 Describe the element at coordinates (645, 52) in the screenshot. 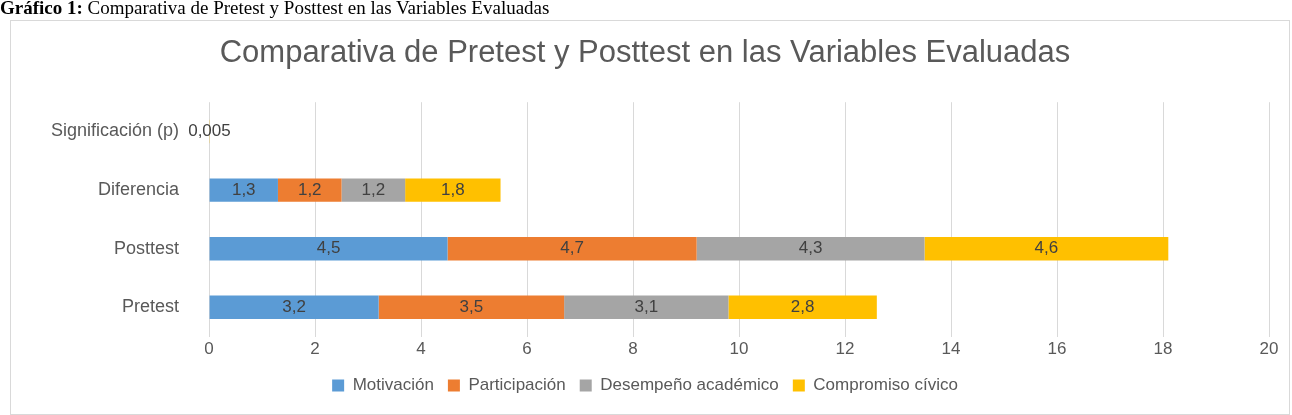

I see `chart-title: Comparativa de Pretest y Posttest en las Variables Evaluadas` at that location.